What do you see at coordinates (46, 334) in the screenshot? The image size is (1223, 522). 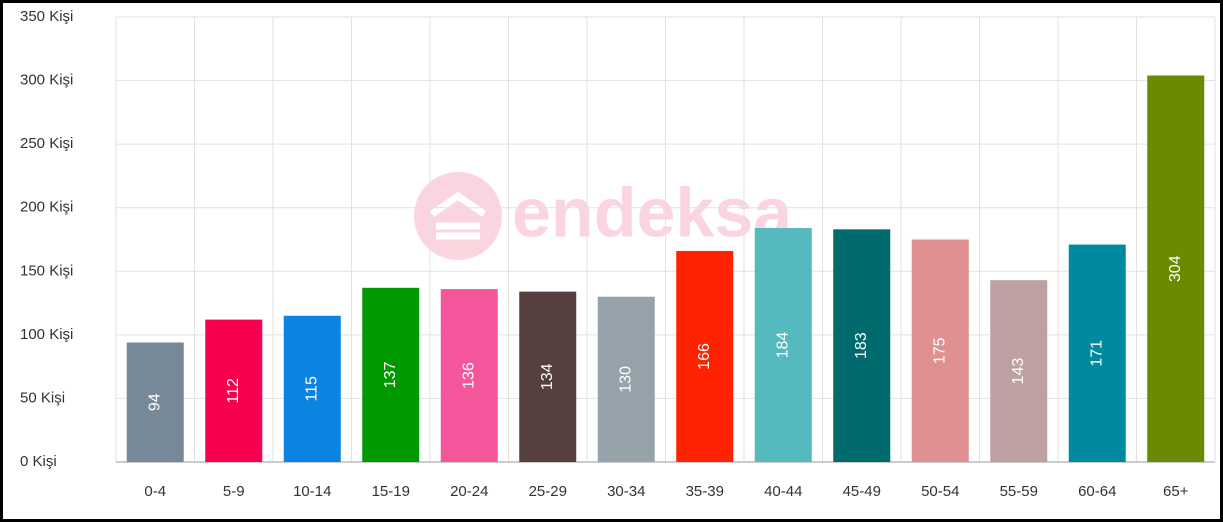 I see `y-tick-label: 100 Kişi` at bounding box center [46, 334].